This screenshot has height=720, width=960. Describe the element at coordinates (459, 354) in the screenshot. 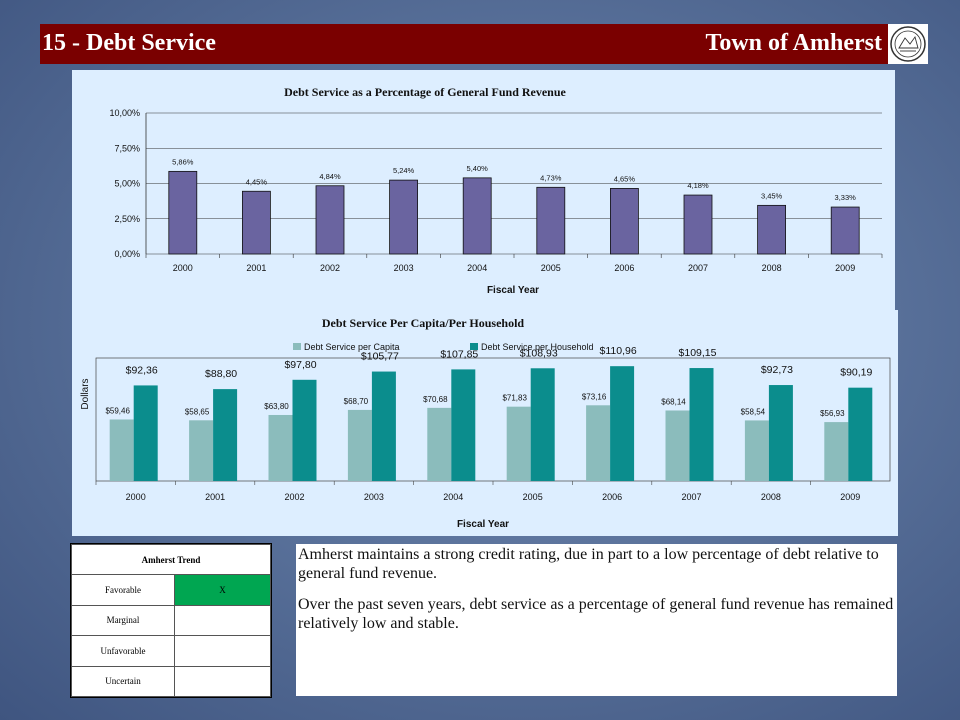

I see `data-label-per-household: $107,85` at that location.